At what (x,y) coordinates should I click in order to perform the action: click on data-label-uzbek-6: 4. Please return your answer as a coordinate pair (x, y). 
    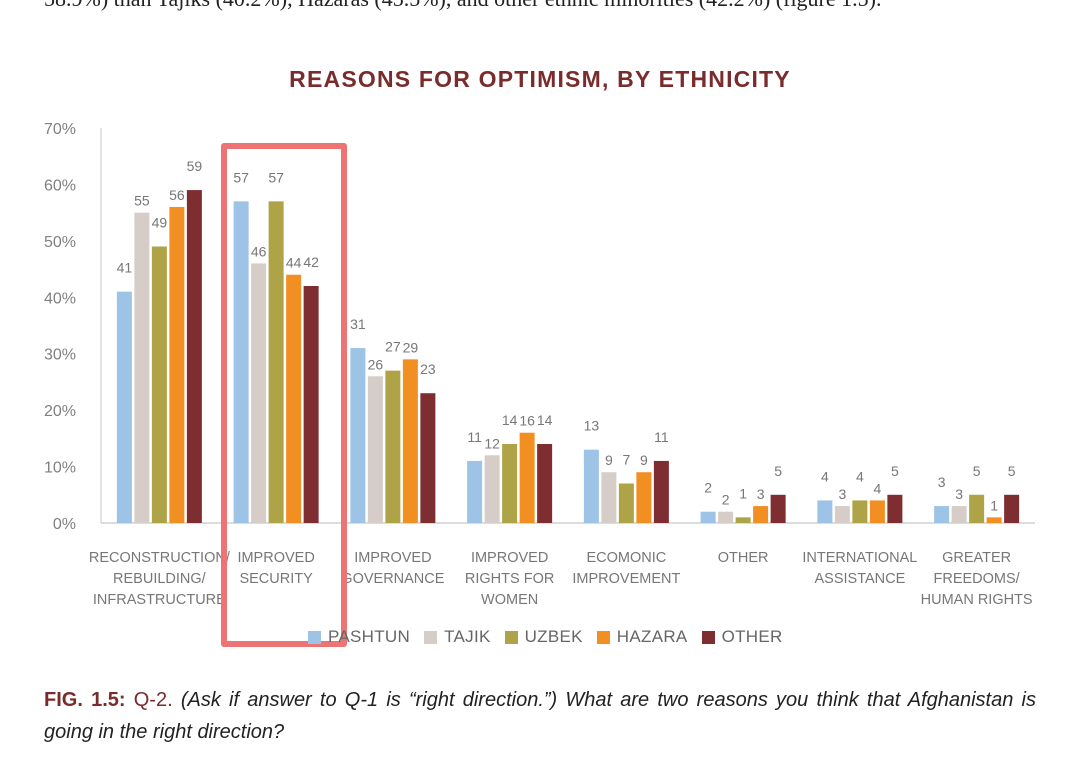
    Looking at the image, I should click on (860, 476).